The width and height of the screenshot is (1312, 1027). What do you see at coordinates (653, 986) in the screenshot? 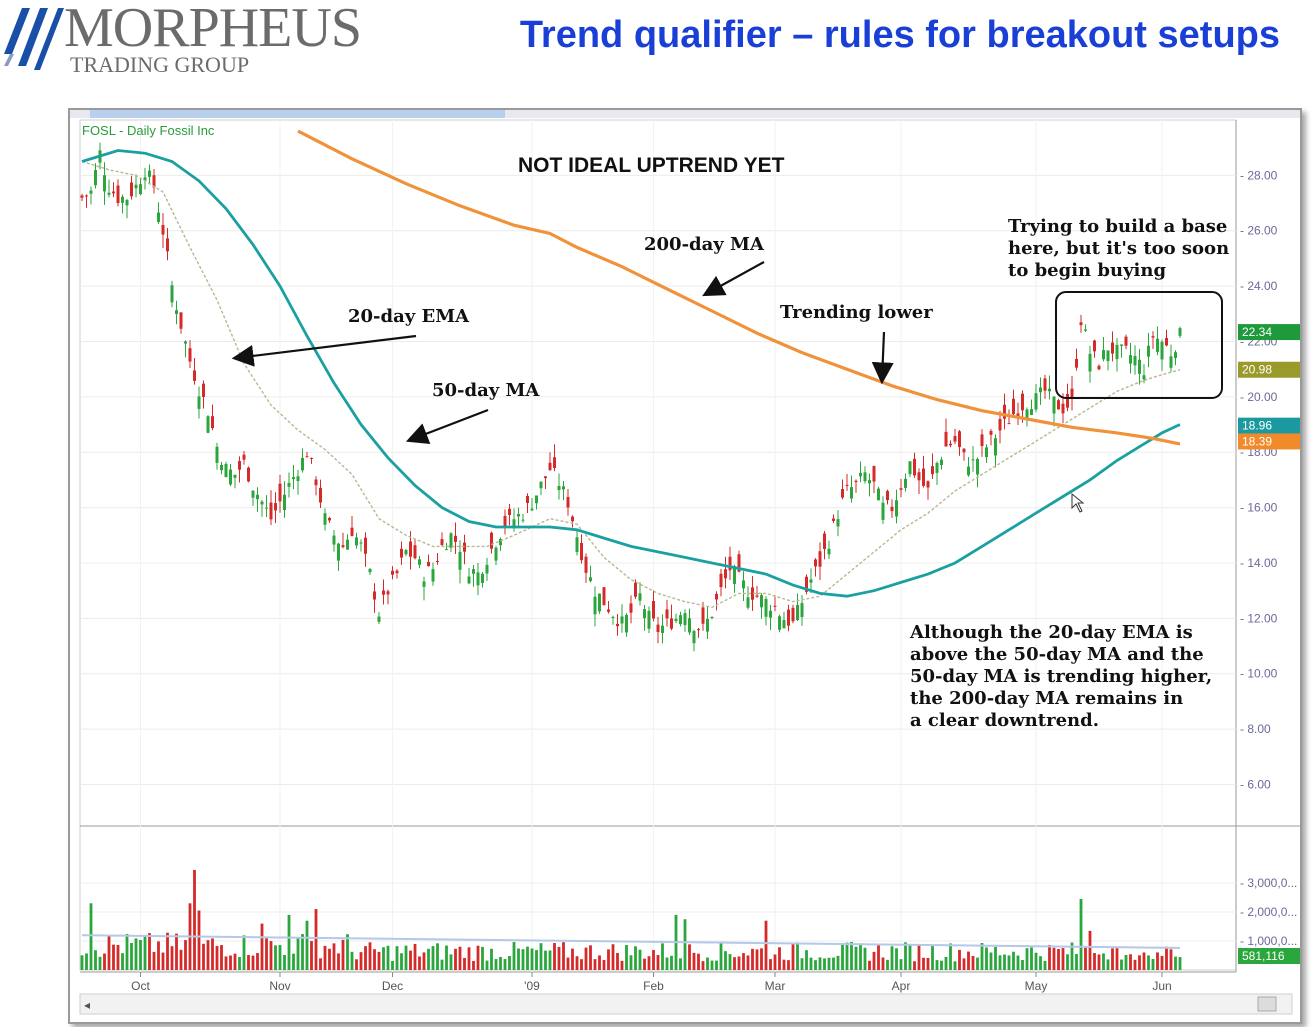
I see `x-tick-label: Feb` at bounding box center [653, 986].